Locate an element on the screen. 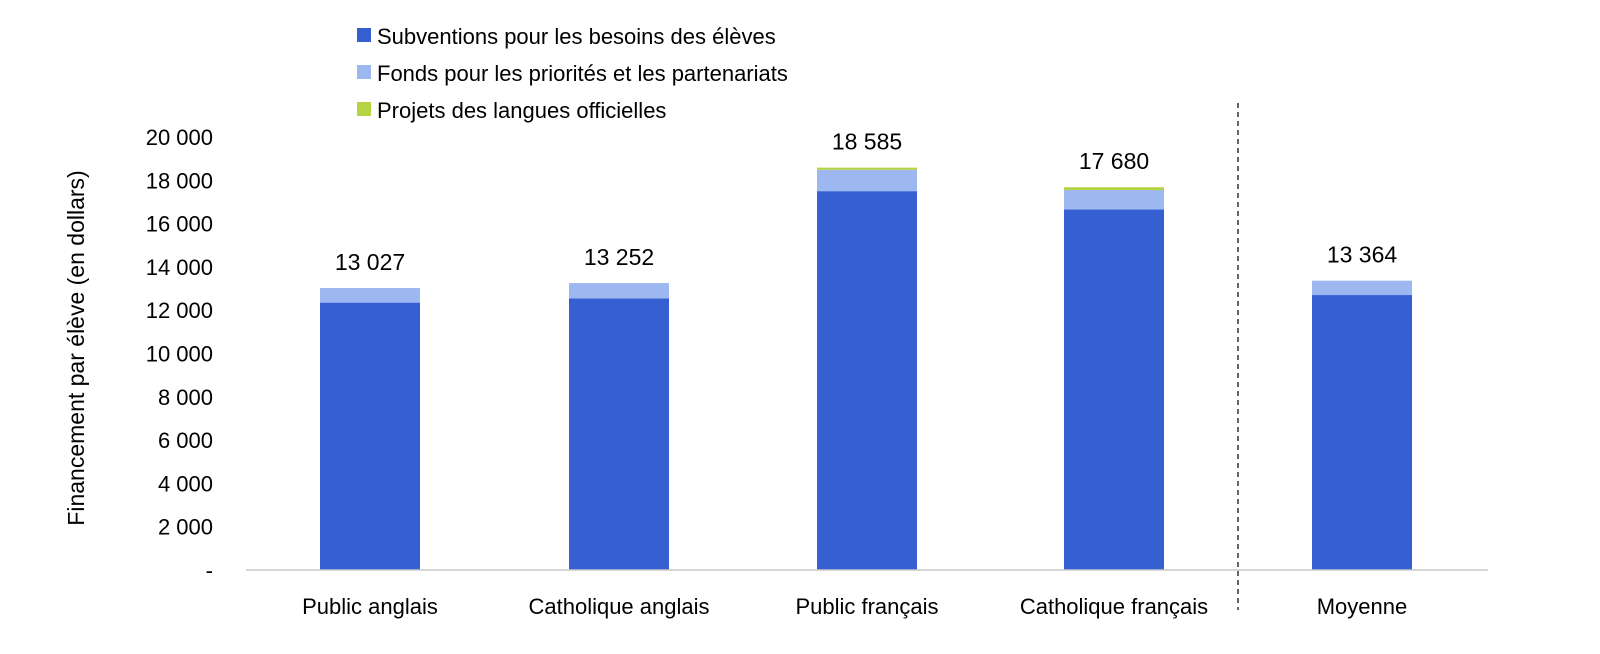 The image size is (1600, 654). y-tick-label: 8 000 is located at coordinates (185, 397).